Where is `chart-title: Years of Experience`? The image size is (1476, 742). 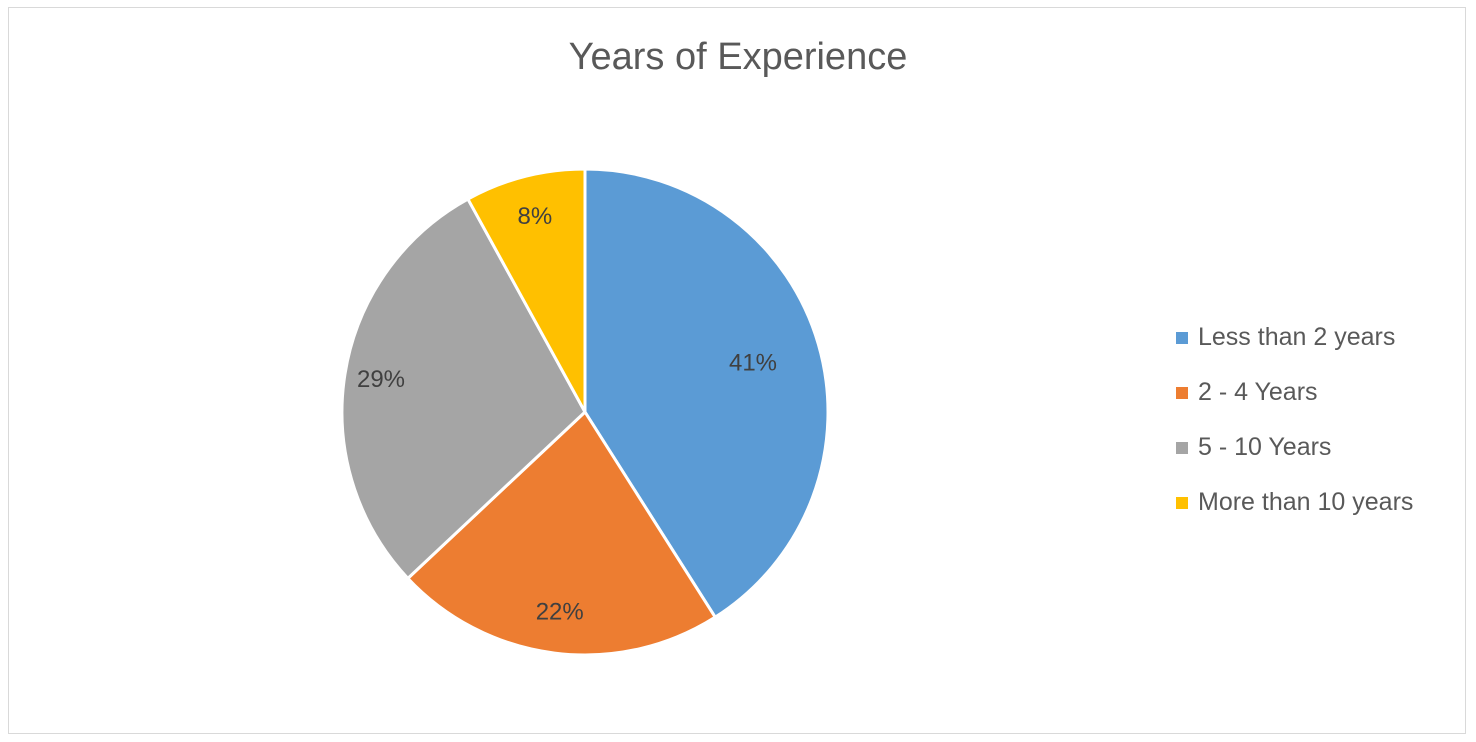
chart-title: Years of Experience is located at coordinates (738, 57).